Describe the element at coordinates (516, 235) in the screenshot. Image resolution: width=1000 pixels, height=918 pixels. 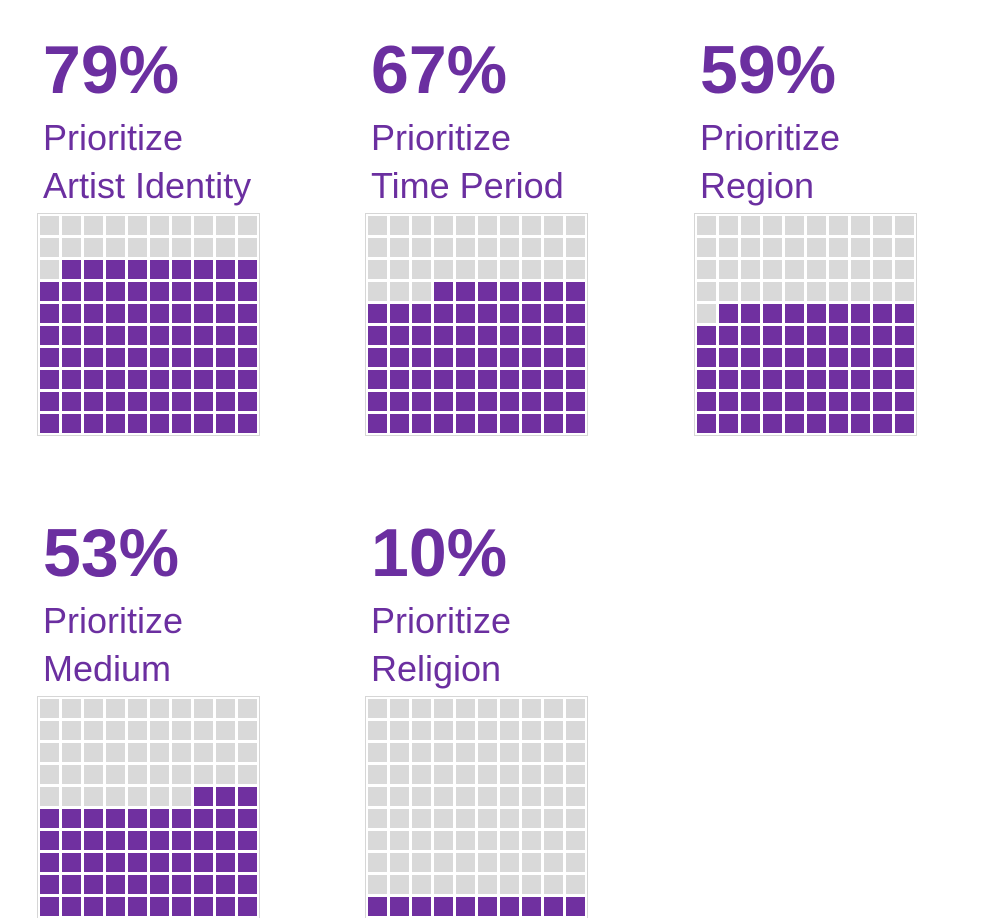
I see `waffle-panel-time-period: 67% Prioritize Time Period` at that location.